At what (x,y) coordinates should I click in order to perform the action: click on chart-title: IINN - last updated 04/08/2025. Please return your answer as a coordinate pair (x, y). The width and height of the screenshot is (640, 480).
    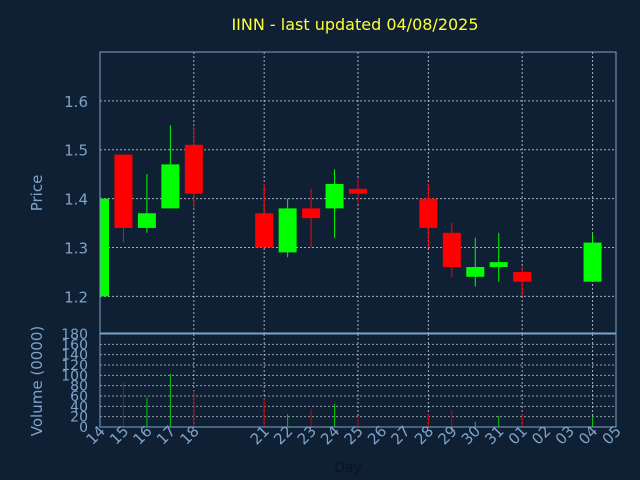
    Looking at the image, I should click on (354, 24).